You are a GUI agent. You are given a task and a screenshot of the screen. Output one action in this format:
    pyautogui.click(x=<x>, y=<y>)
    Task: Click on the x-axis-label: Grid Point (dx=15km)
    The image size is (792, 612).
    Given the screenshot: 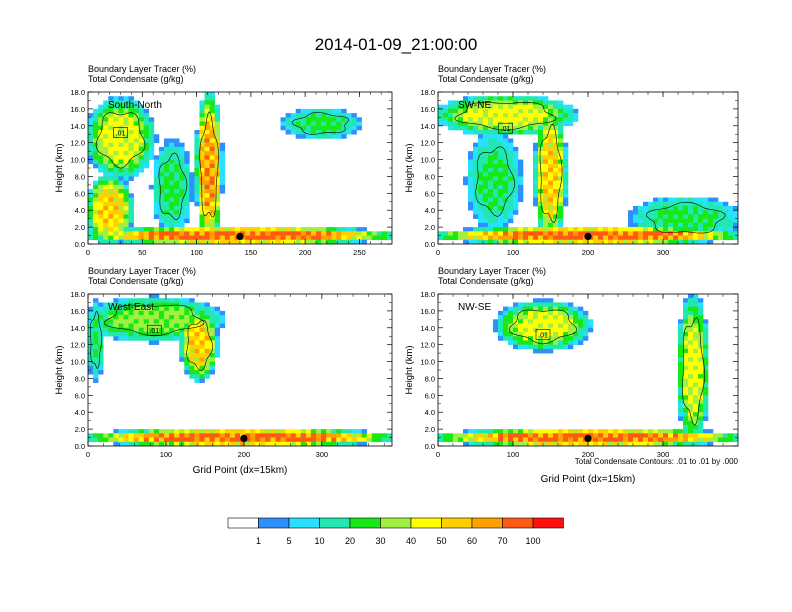 What is the action you would take?
    pyautogui.click(x=240, y=470)
    